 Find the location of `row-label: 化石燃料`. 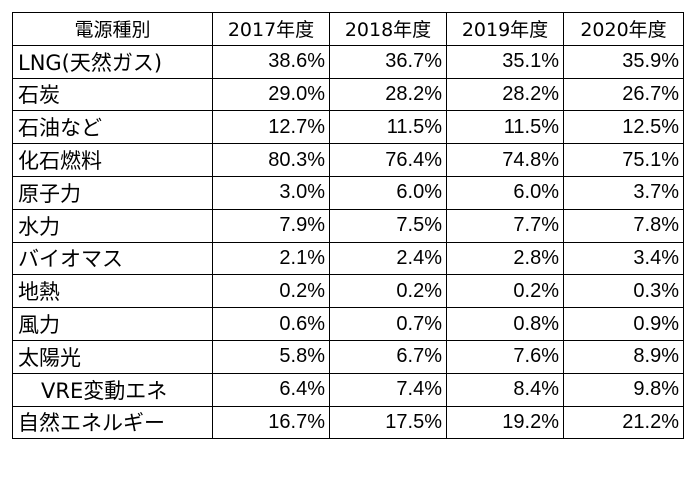

row-label: 化石燃料 is located at coordinates (112, 160).